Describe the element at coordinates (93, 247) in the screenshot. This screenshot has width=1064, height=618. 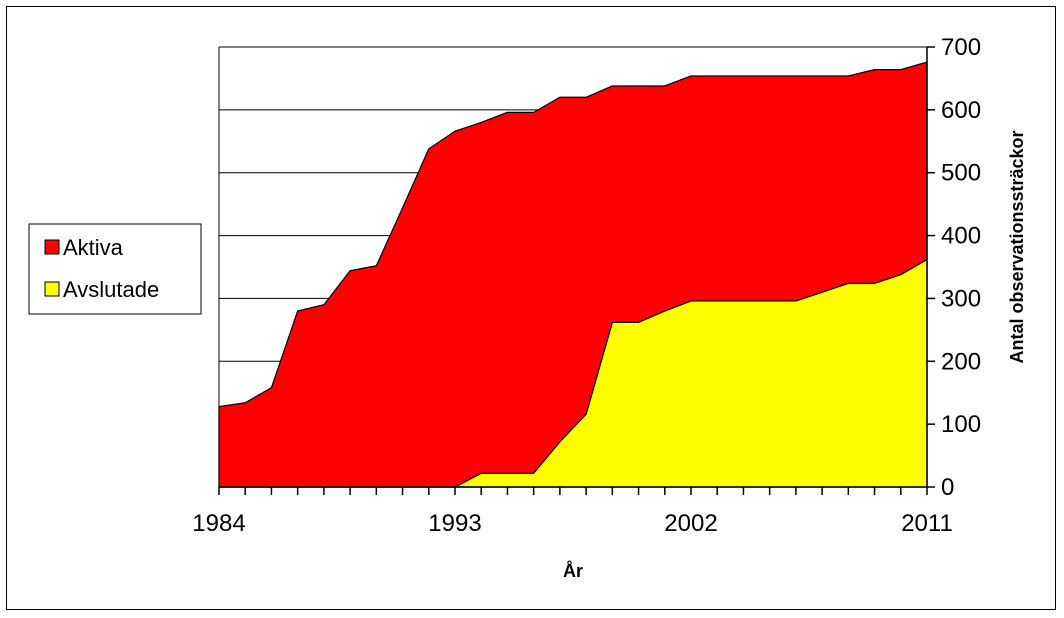
I see `legend-label-aktiva: Aktiva` at that location.